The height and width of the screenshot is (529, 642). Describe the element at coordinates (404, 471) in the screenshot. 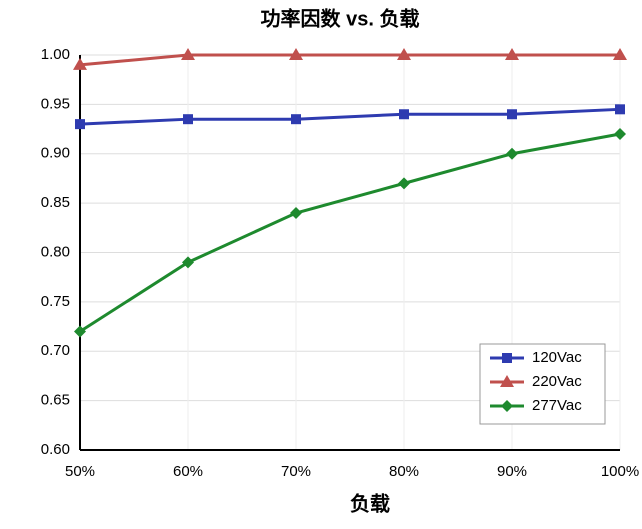

I see `x-tick-label: 80%` at that location.